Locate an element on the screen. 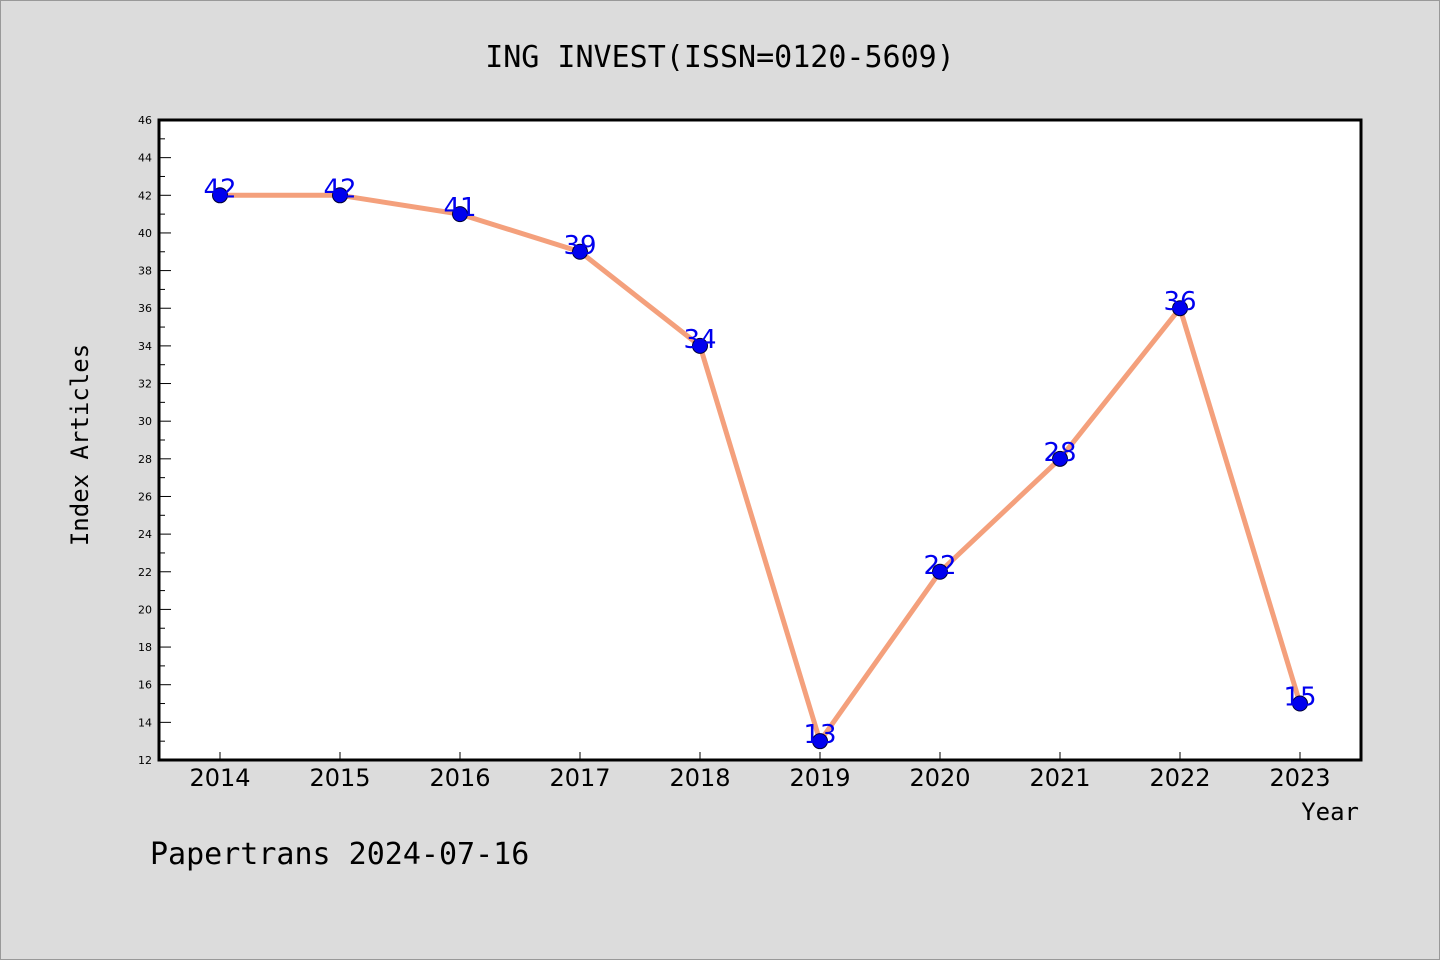 Image resolution: width=1440 pixels, height=960 pixels. y-tick-label: 32 is located at coordinates (145, 384).